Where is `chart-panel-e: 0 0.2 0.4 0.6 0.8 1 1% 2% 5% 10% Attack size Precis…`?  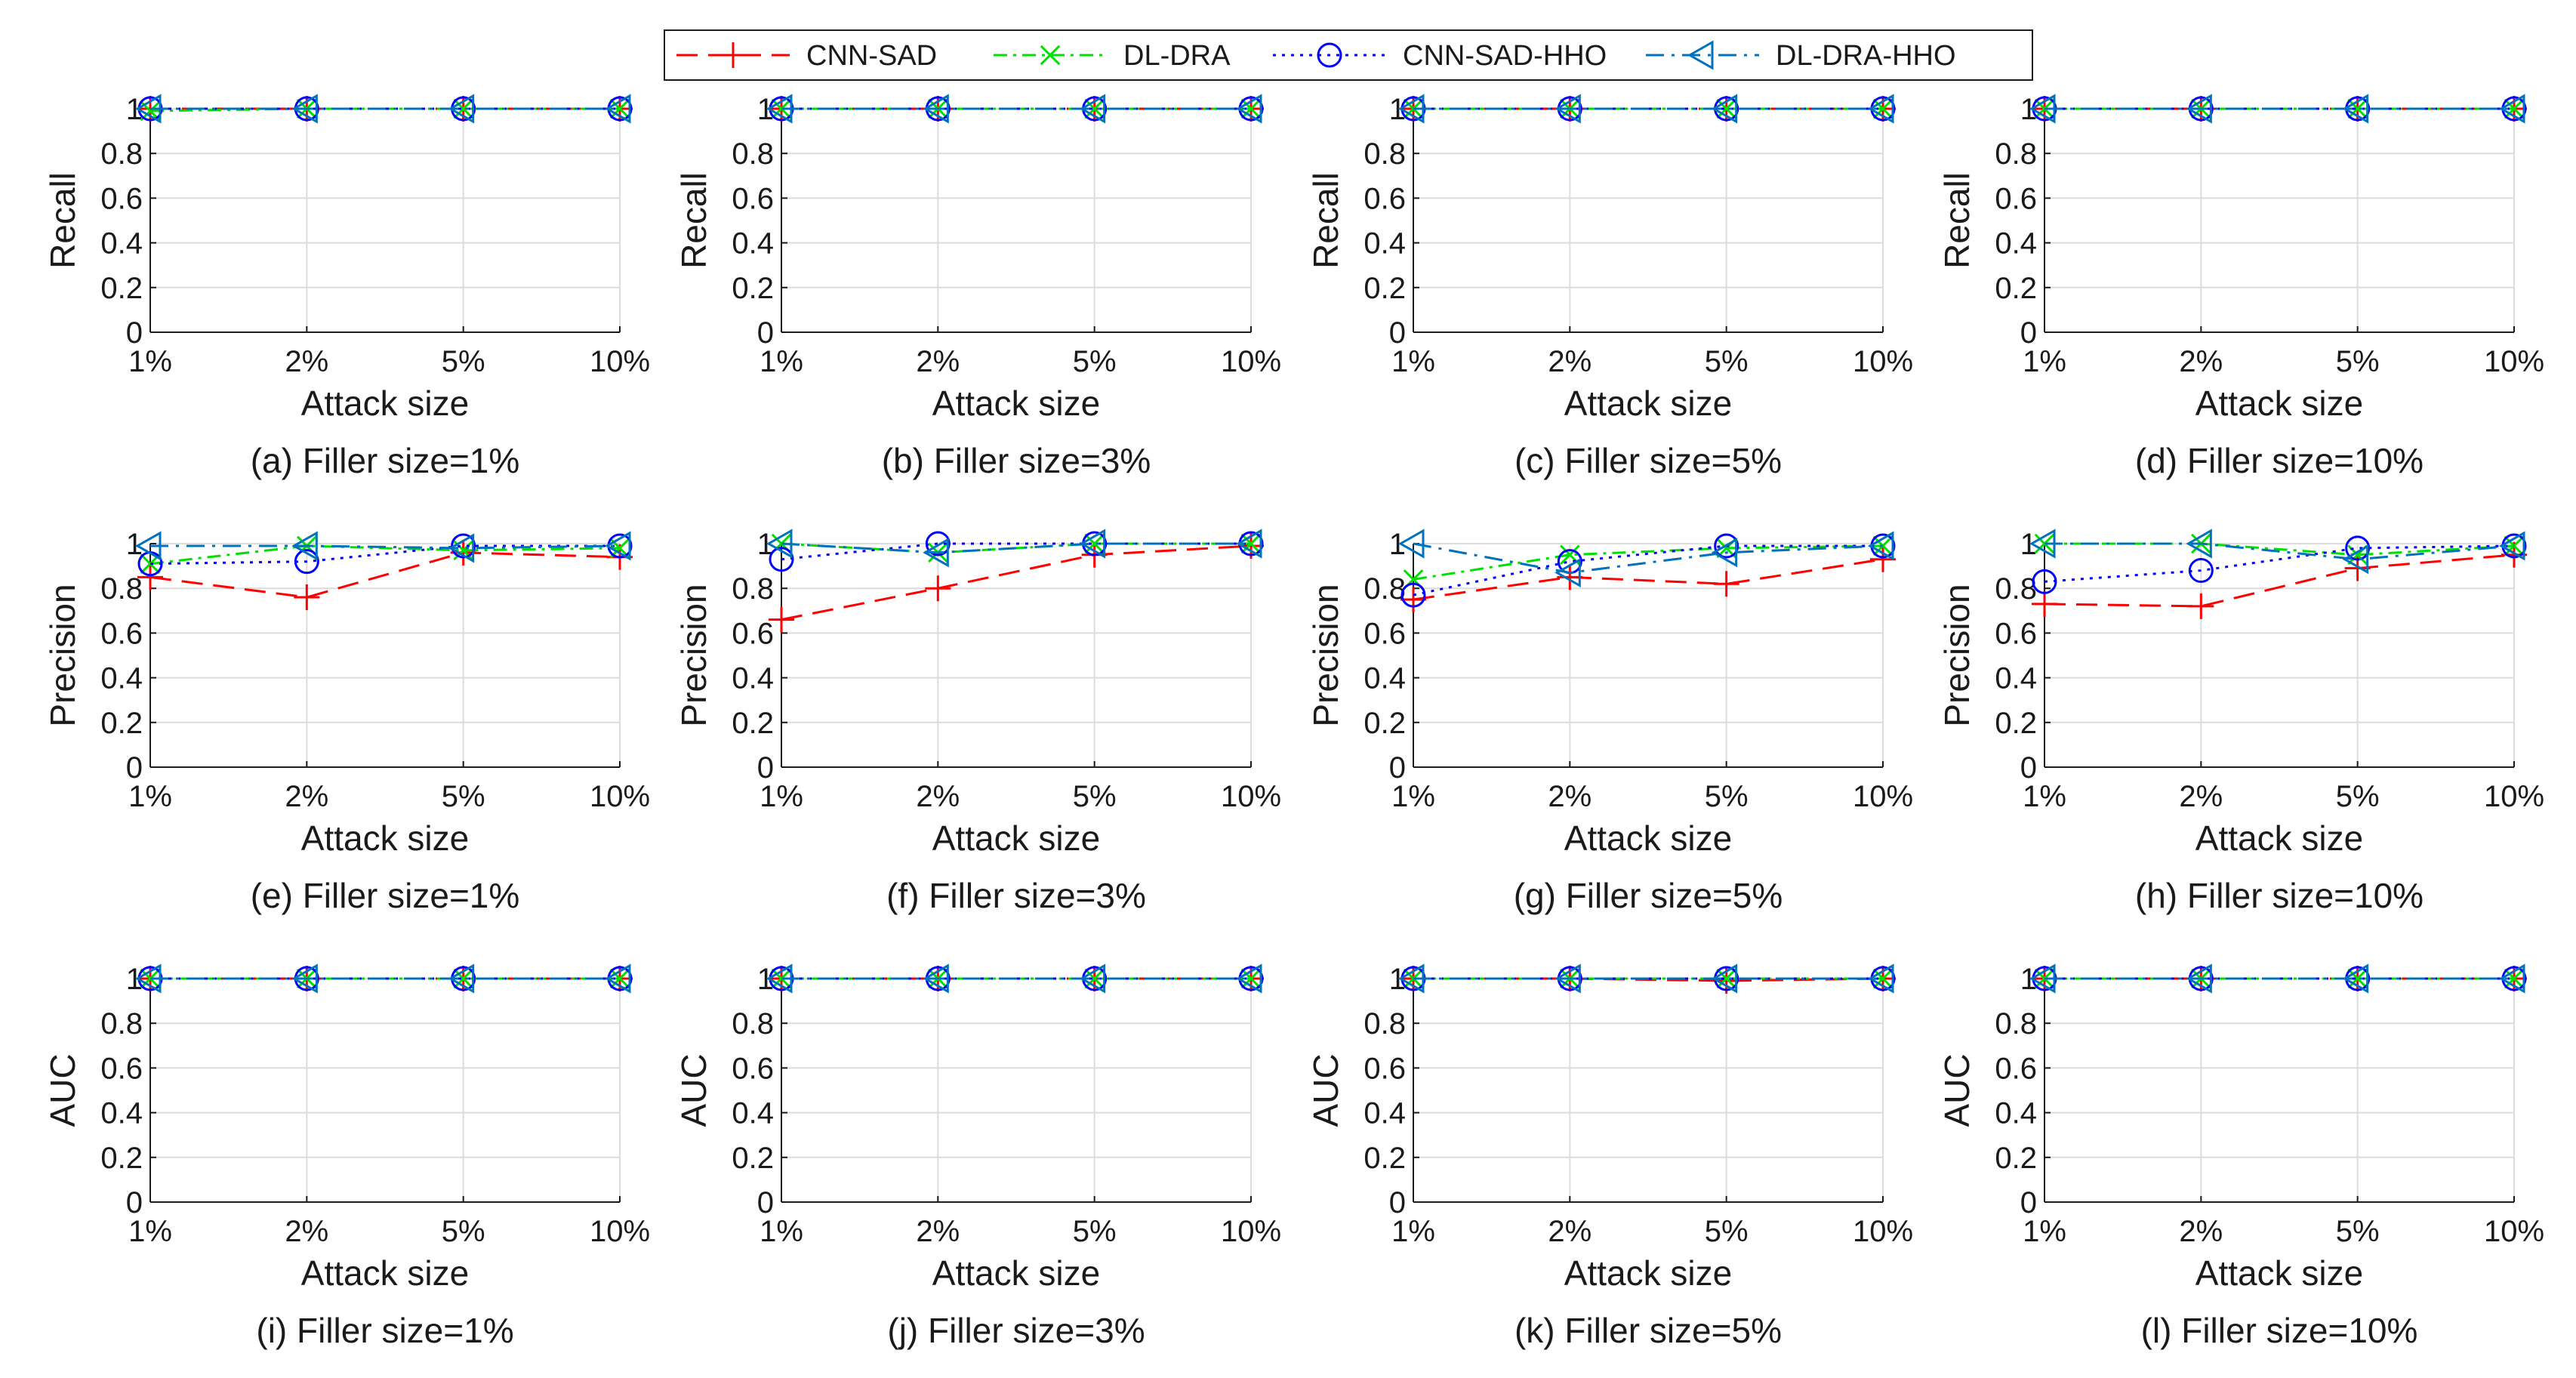
chart-panel-e: 0 0.2 0.4 0.6 0.8 1 1% 2% 5% 10% Attack size Precis… is located at coordinates (346, 721).